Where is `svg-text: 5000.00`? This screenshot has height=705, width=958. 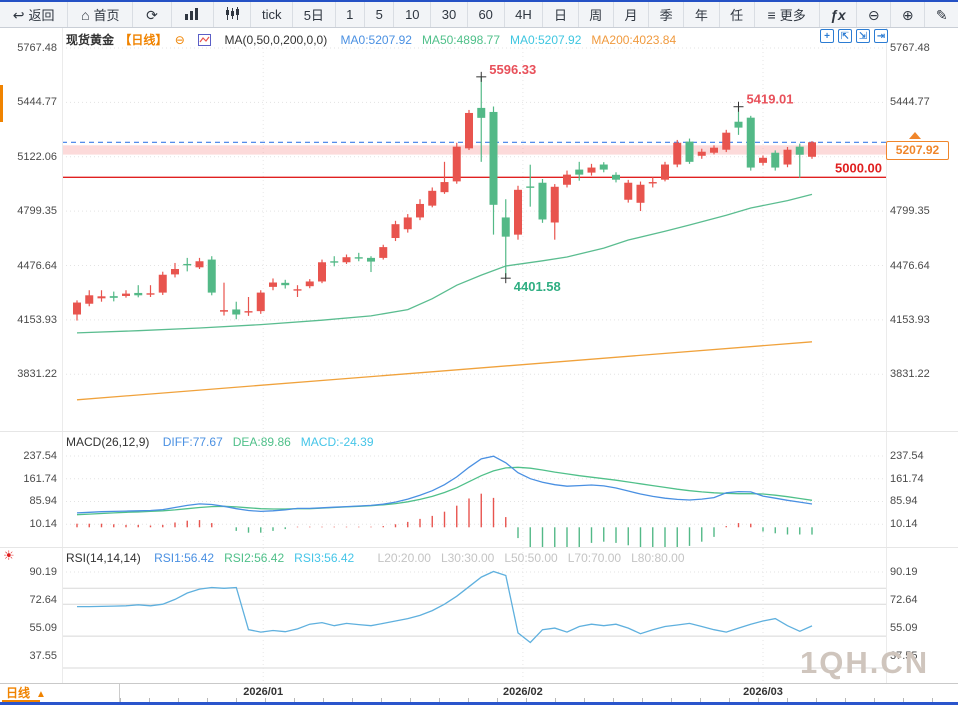
svg-text: 5000.00 is located at coordinates (858, 167).